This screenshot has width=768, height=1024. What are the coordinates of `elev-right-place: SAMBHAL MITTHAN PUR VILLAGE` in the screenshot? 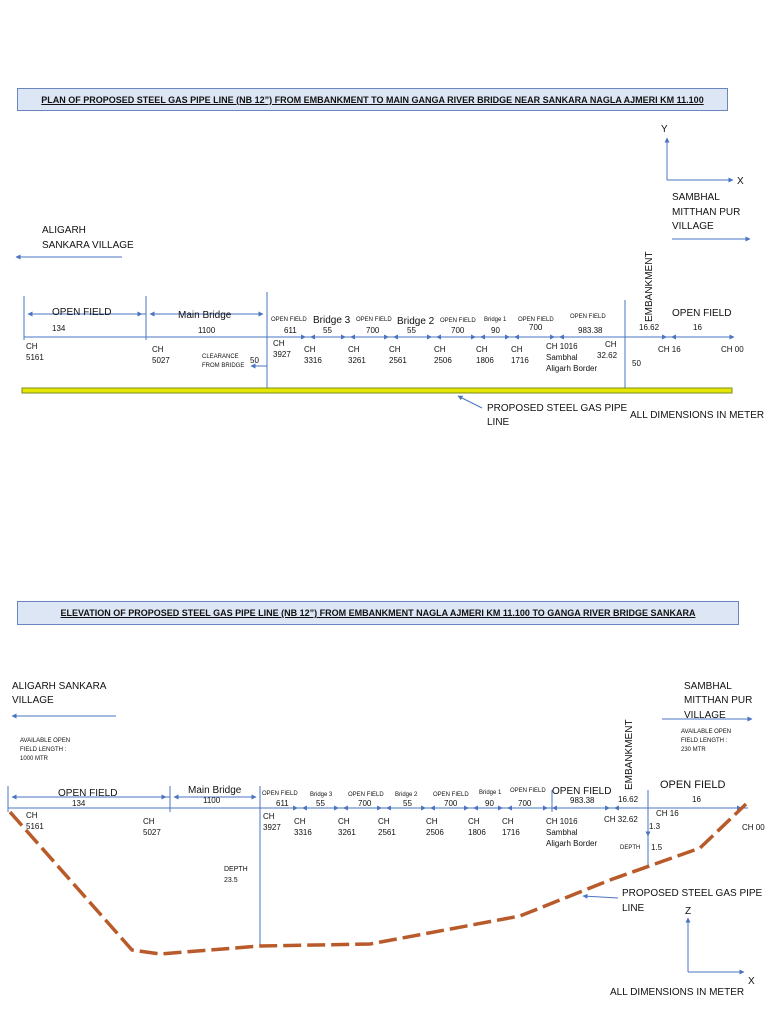 It's located at (718, 701).